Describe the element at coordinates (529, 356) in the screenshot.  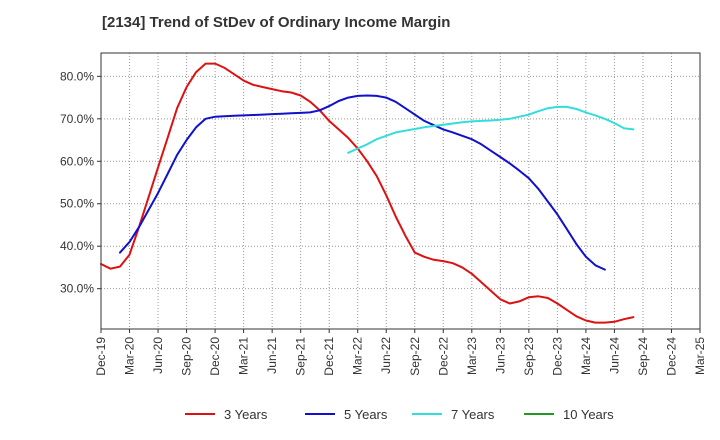
I see `x-tick-label: Sep-23` at that location.